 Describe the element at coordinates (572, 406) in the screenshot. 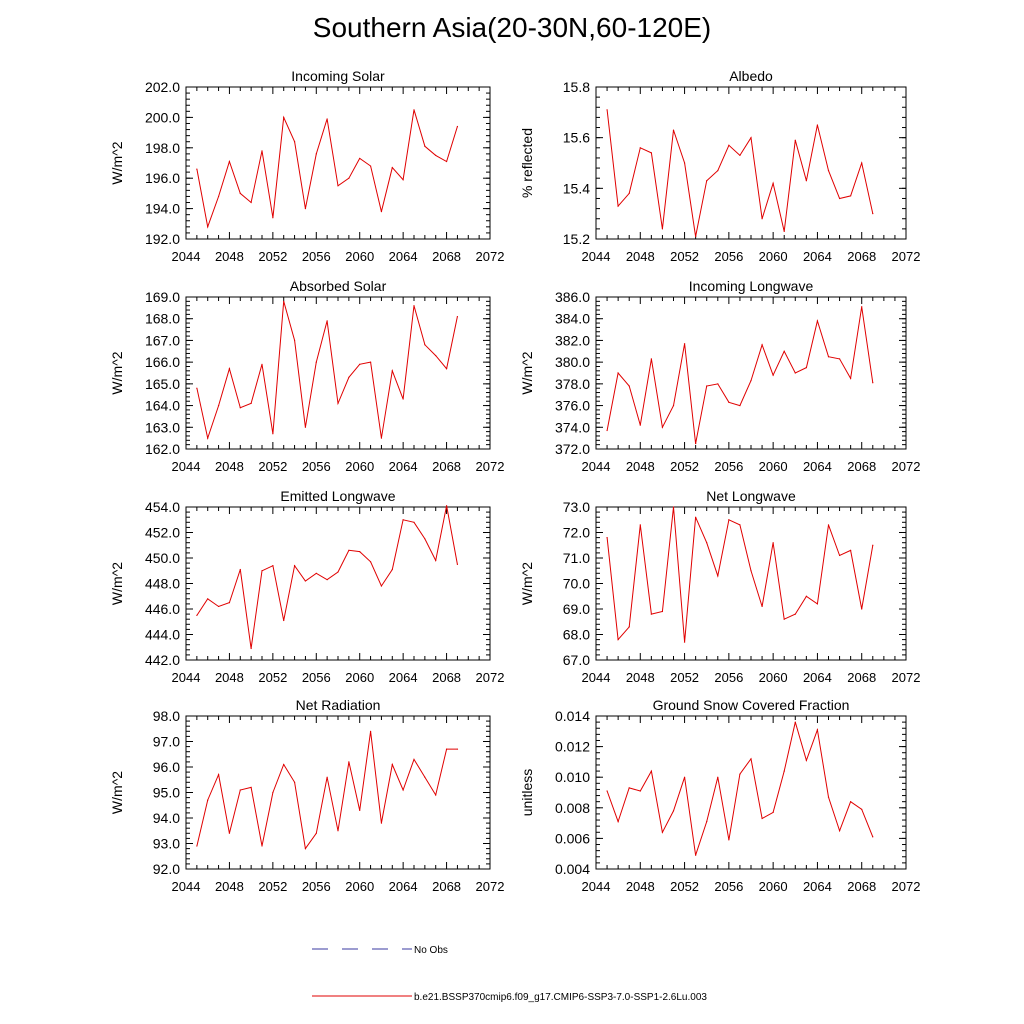

I see `y-tick-label: 376.0` at that location.